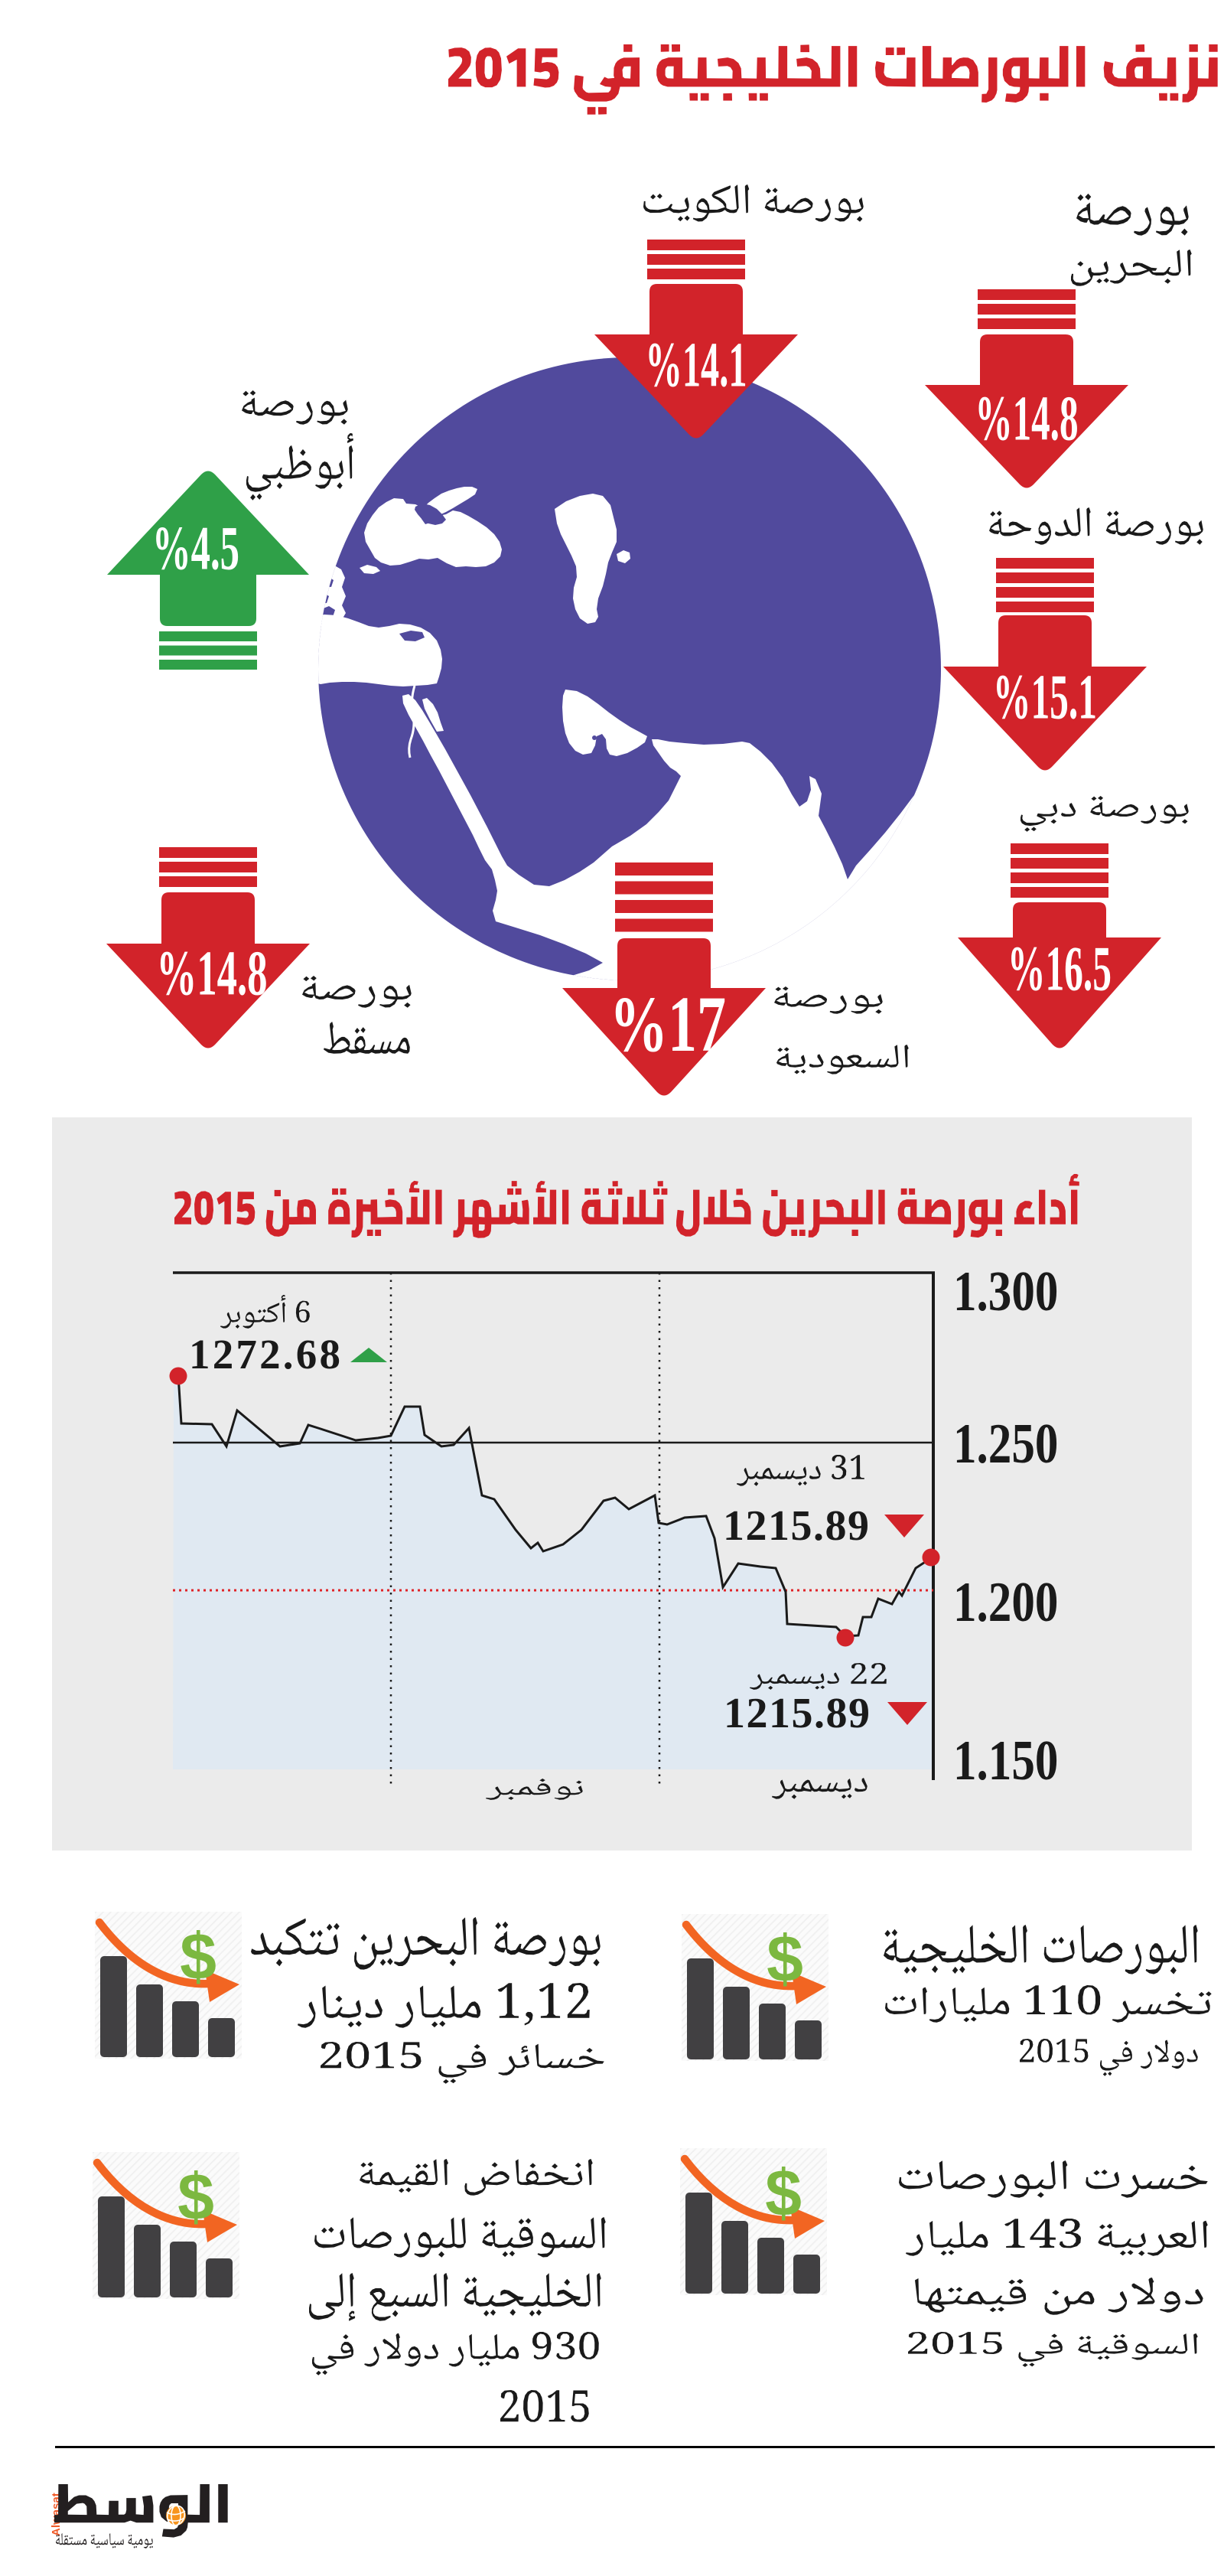 The image size is (1224, 2576). Describe the element at coordinates (668, 1024) in the screenshot. I see `svg-text: %17` at that location.